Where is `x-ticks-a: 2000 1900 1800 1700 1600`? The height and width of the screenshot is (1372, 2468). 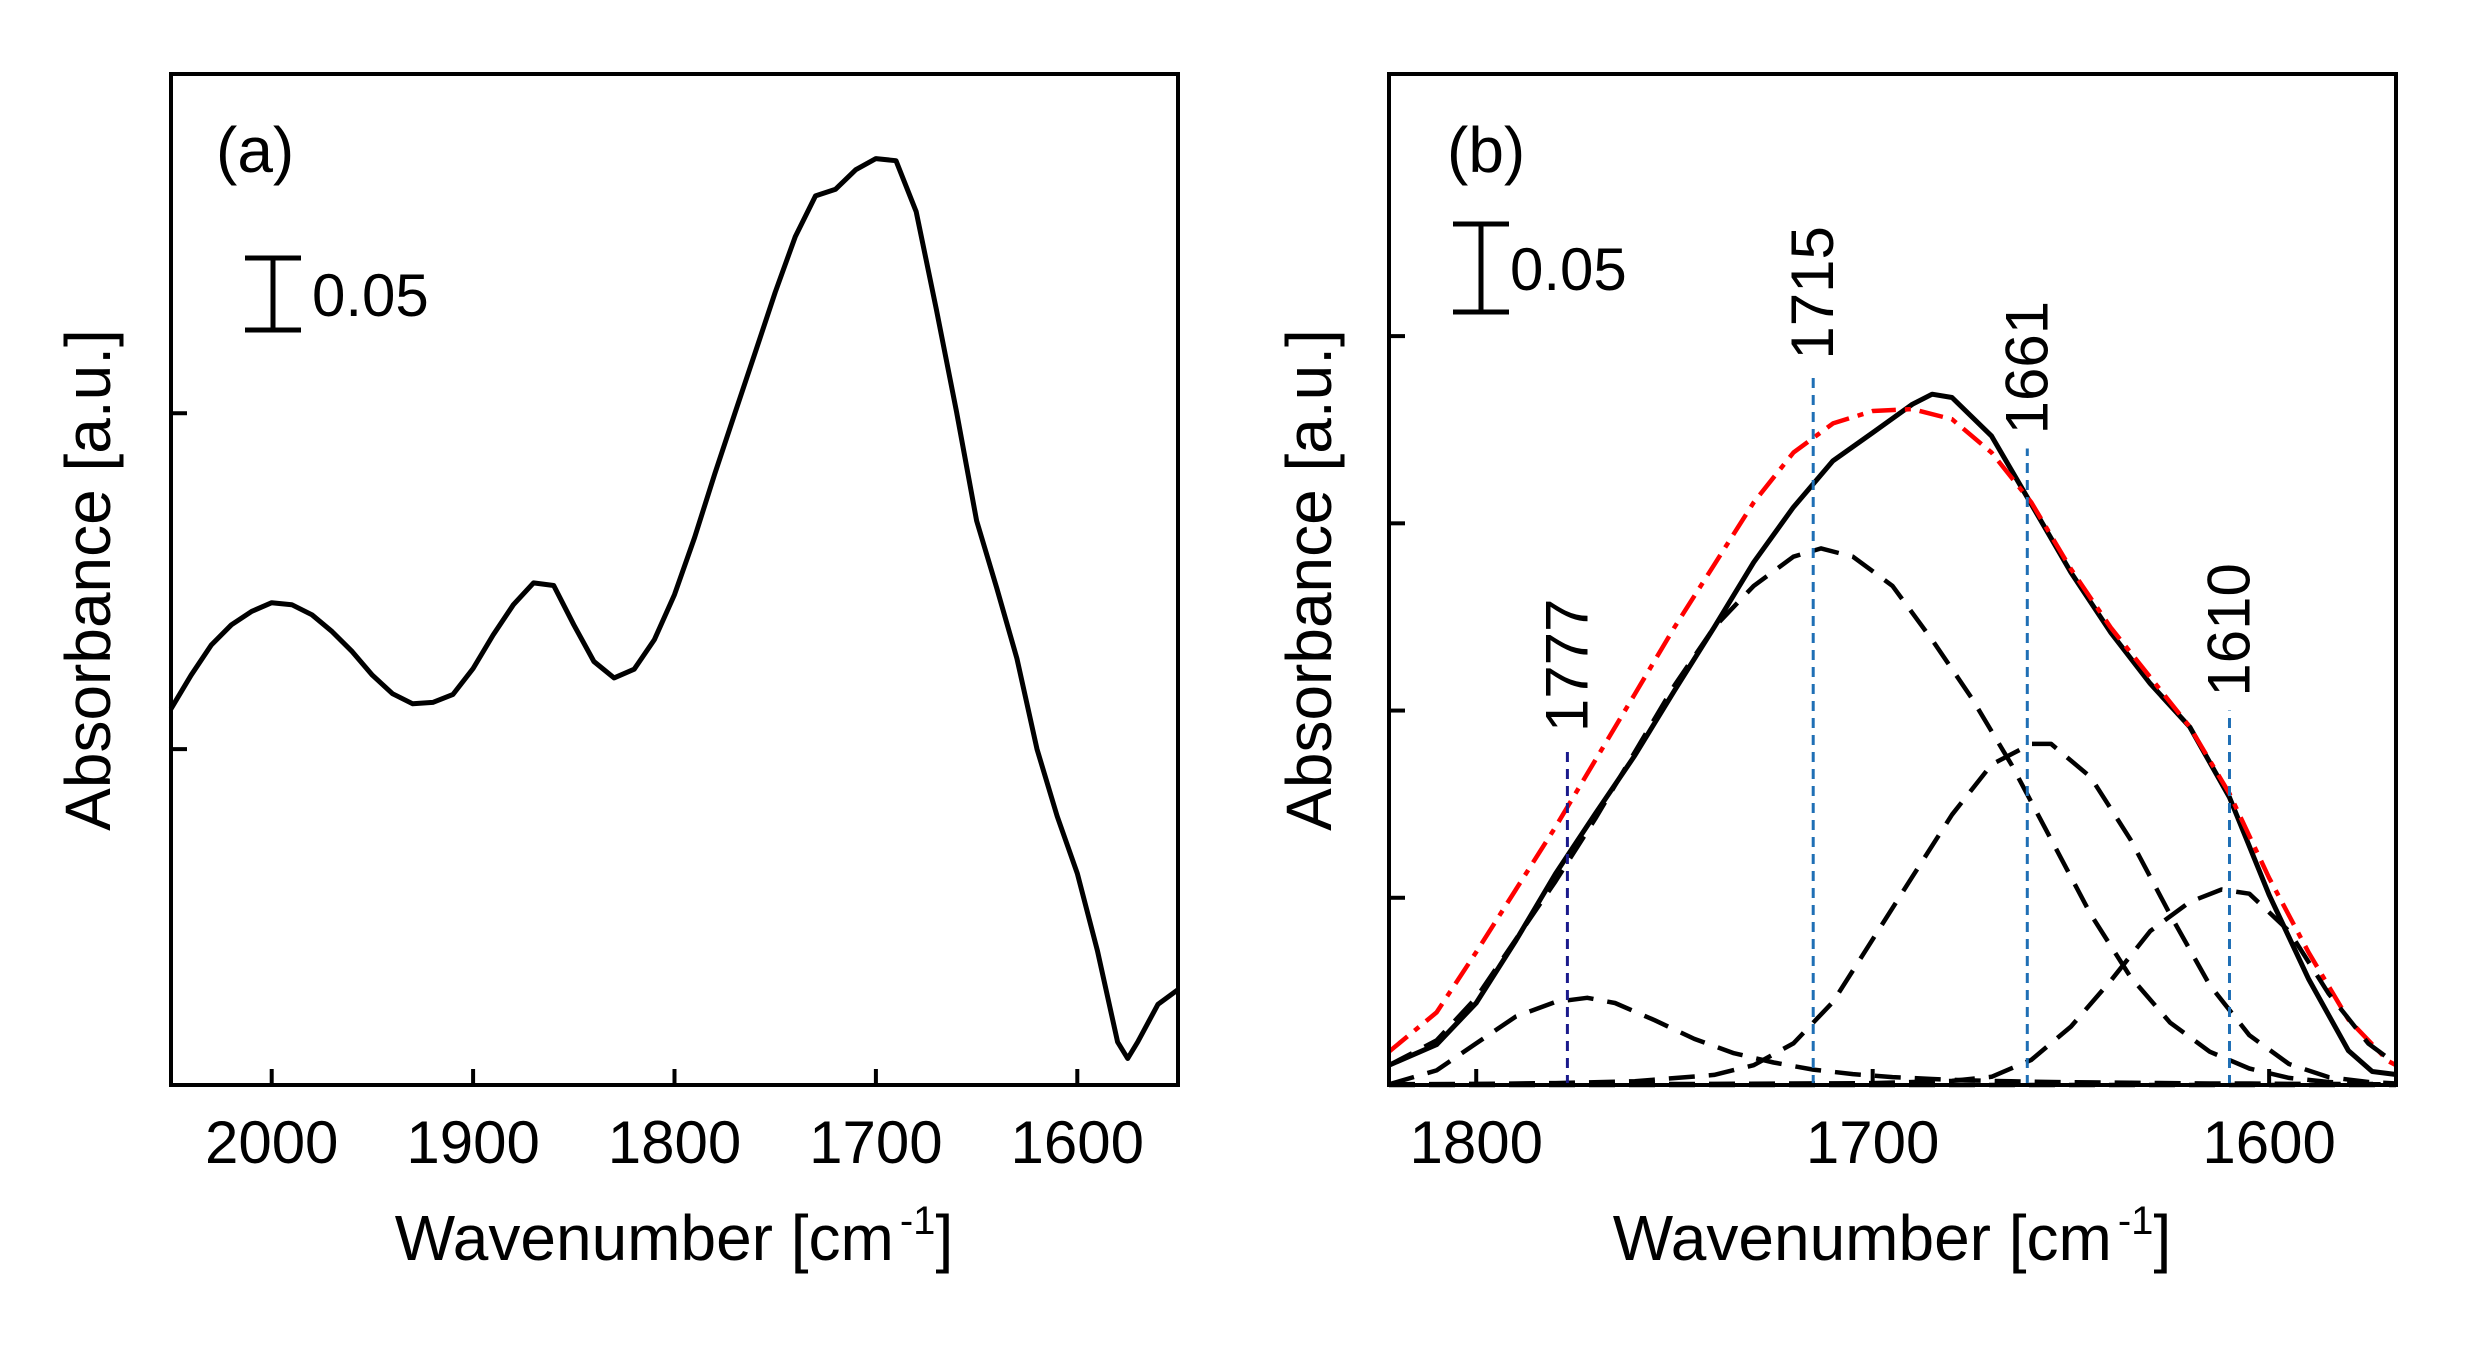 x-ticks-a: 2000 1900 1800 1700 1600 is located at coordinates (674, 1122).